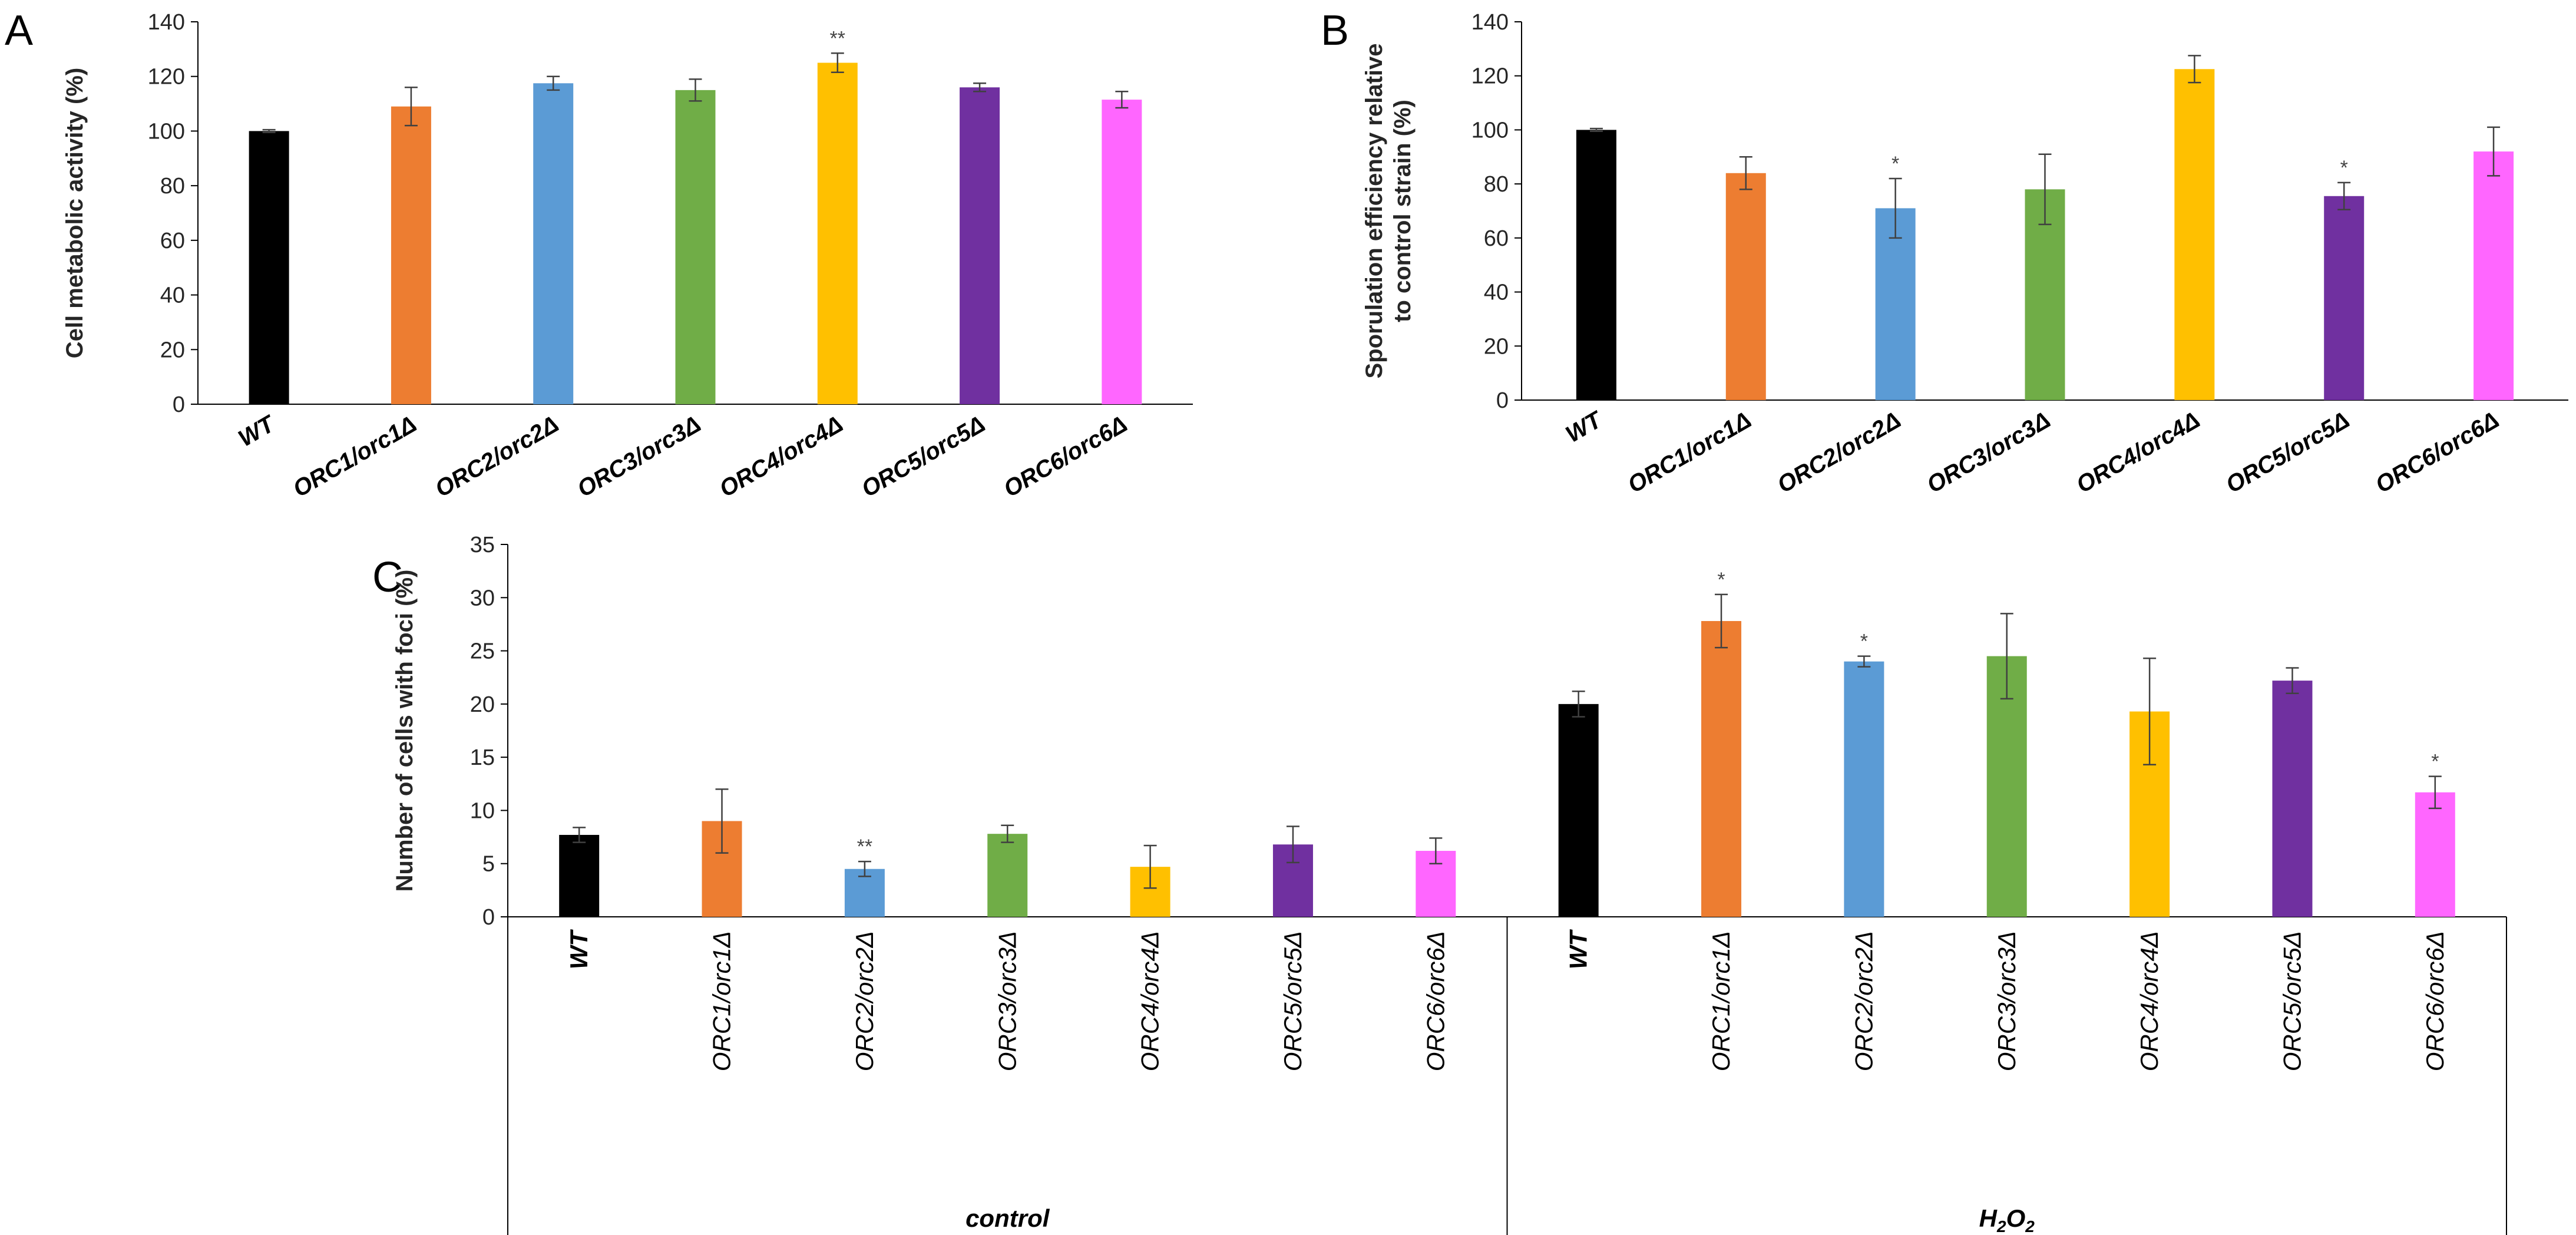 The image size is (2576, 1235). I want to click on panel-a-y-tick-label: 120, so click(166, 77).